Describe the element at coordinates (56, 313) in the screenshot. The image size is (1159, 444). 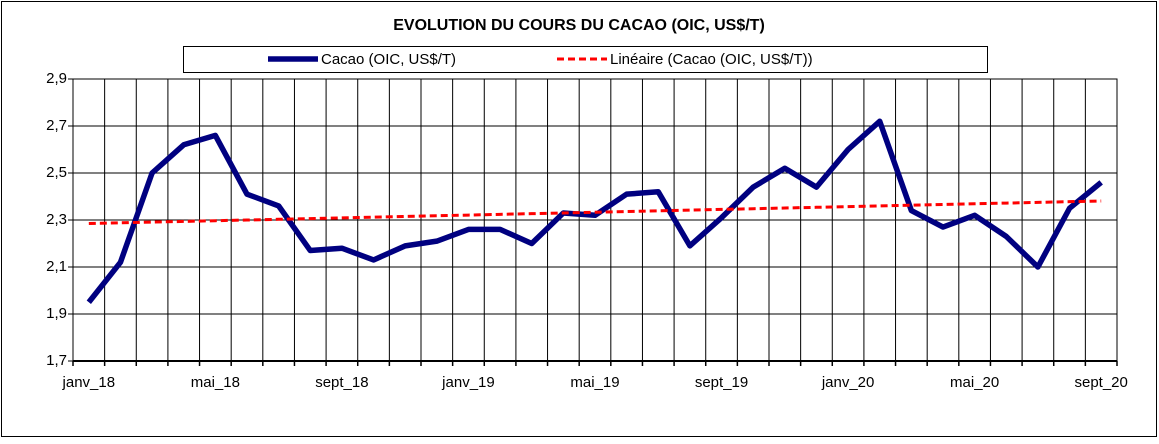
I see `y-tick-label: 1,9` at that location.